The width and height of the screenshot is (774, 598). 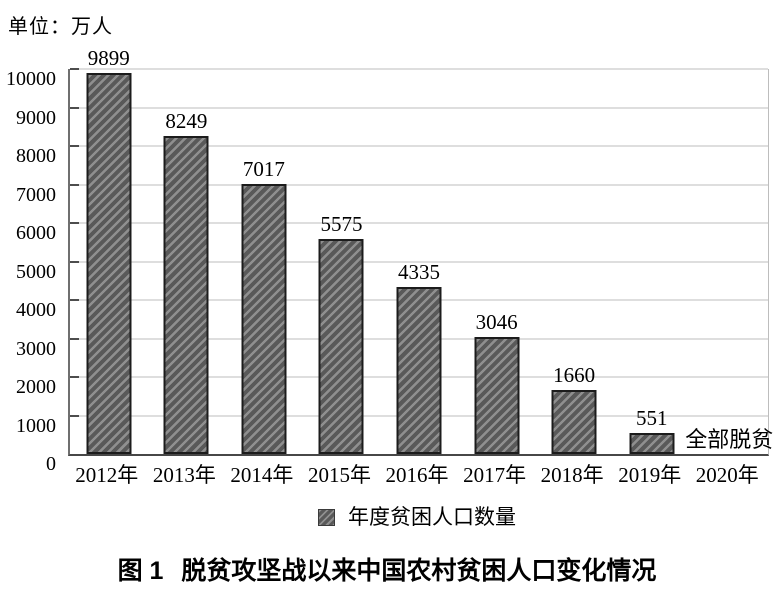 I want to click on bar-slot: 全部脱贫, so click(x=729, y=261).